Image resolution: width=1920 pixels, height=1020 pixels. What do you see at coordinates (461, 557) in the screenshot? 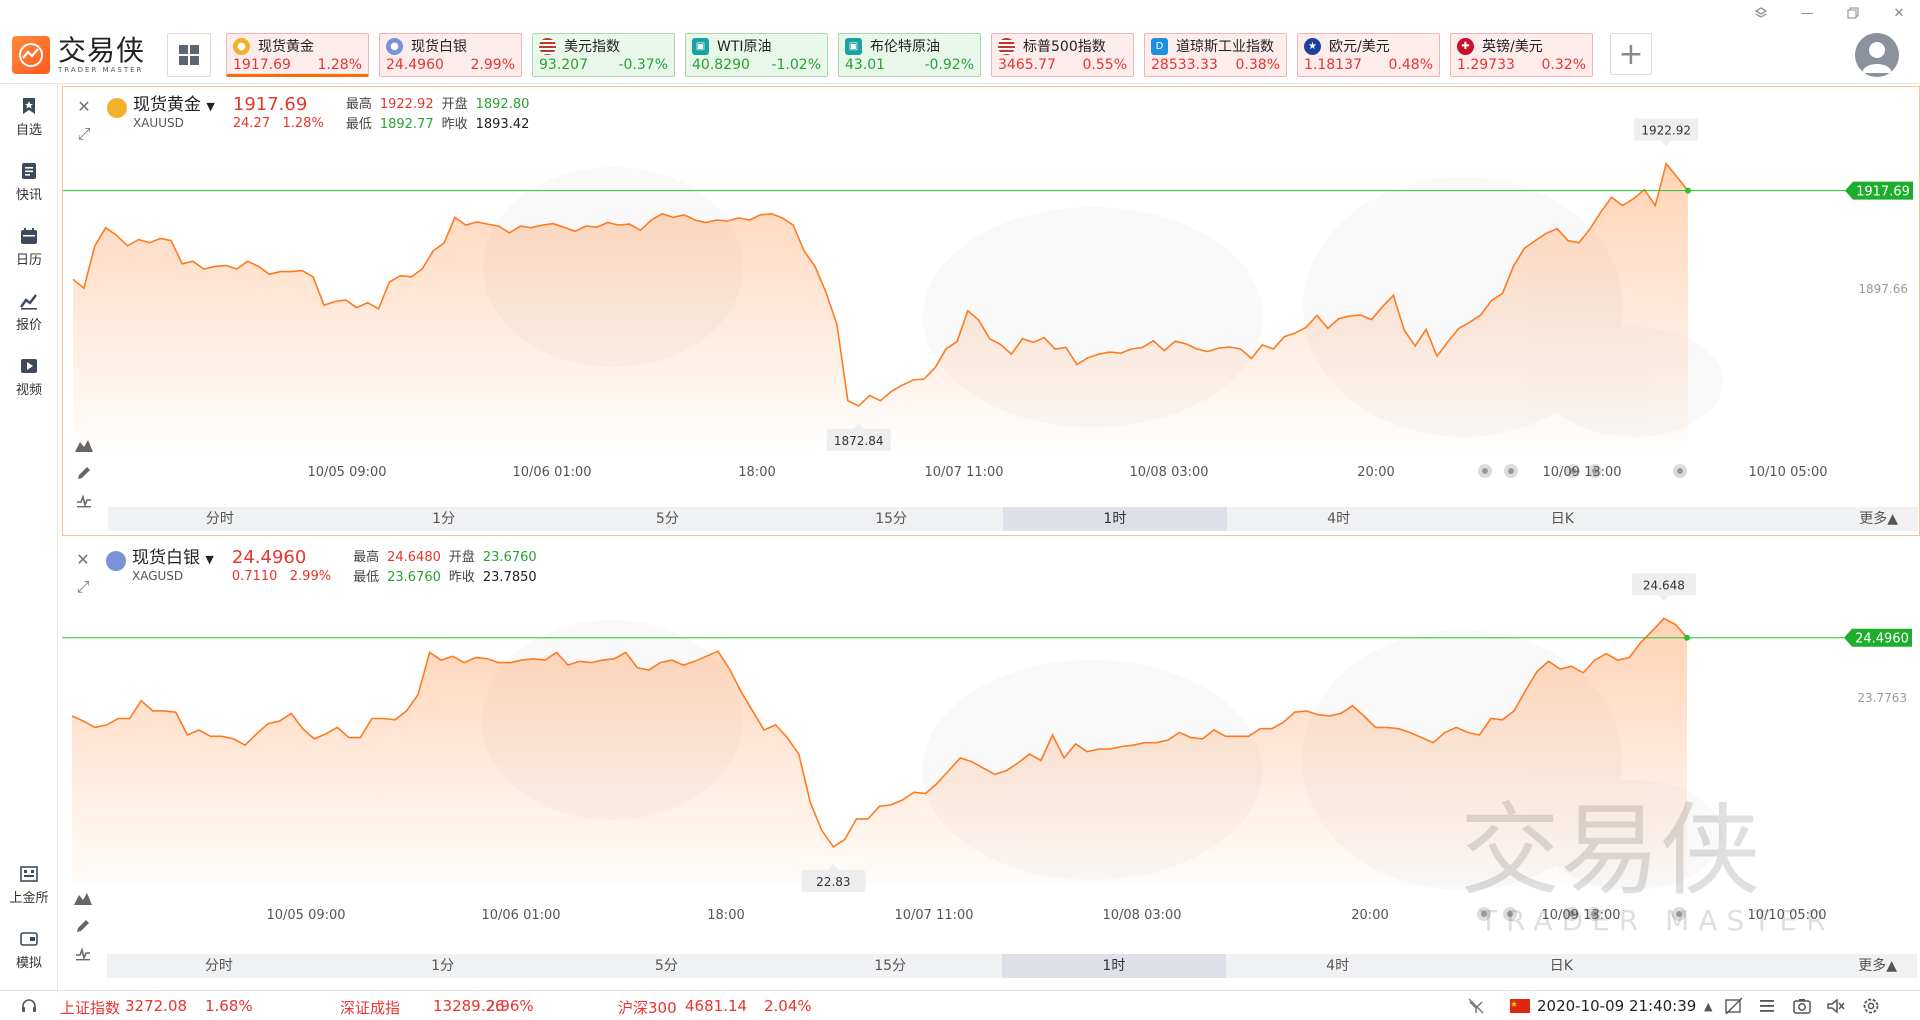
I see `open-label: 开盘` at bounding box center [461, 557].